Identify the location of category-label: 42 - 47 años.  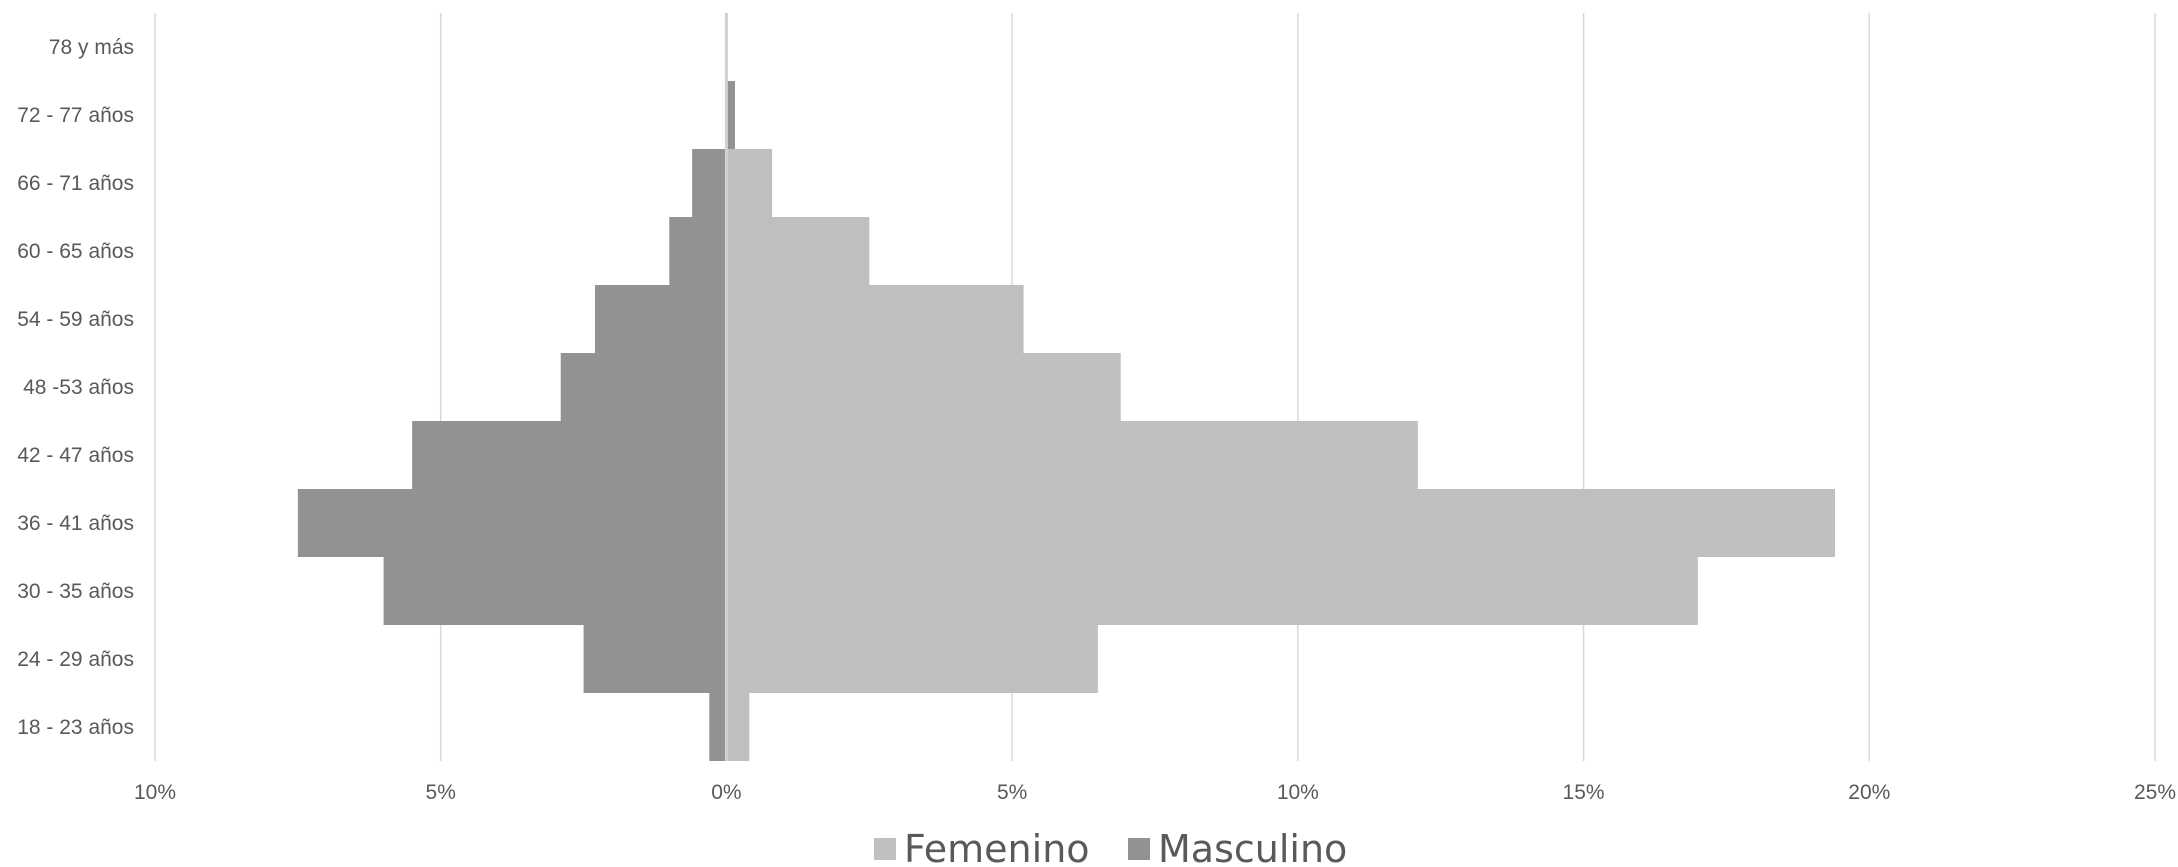
(75, 455).